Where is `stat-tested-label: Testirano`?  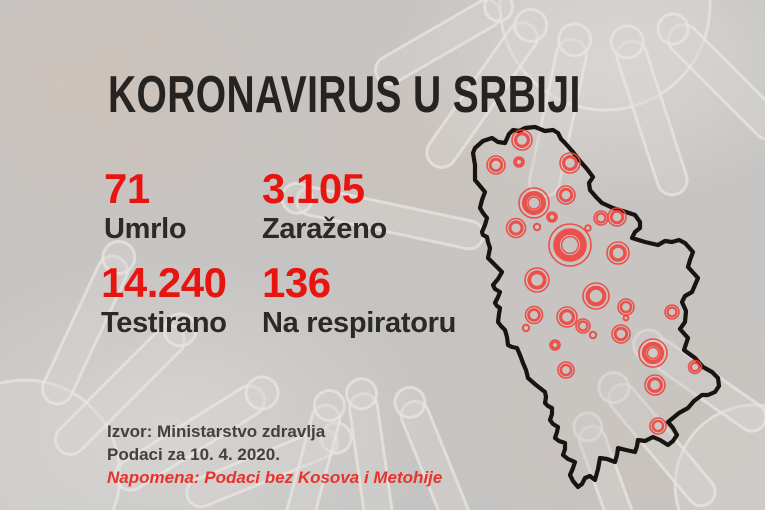
stat-tested-label: Testirano is located at coordinates (164, 323).